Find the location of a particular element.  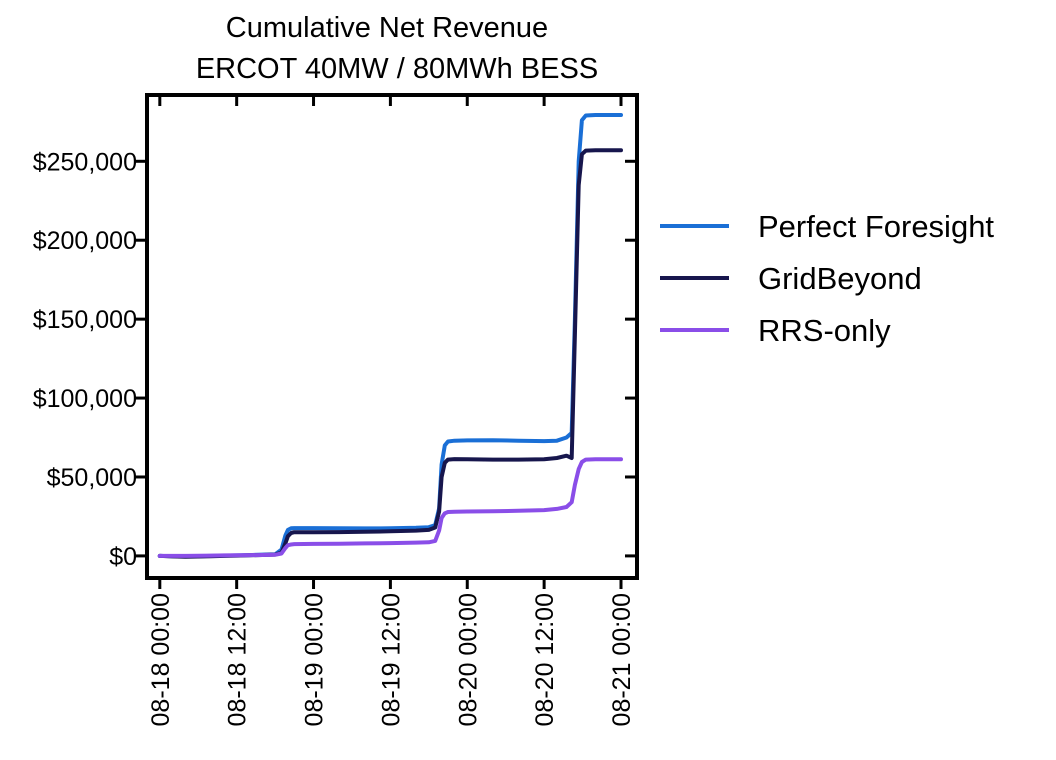

chart-title-line-1: Cumulative Net Revenue is located at coordinates (387, 28).